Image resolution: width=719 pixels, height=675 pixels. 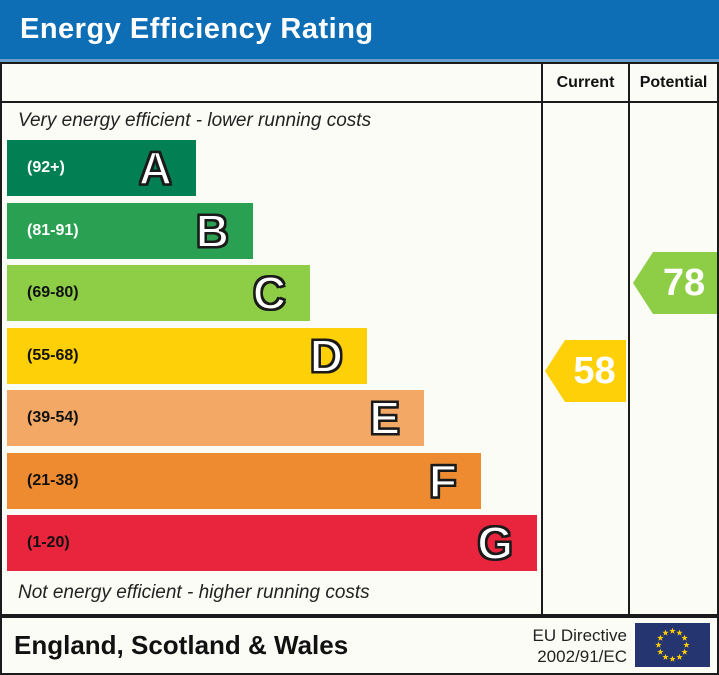 I want to click on title-bar: Energy Efficiency Rating, so click(x=359, y=31).